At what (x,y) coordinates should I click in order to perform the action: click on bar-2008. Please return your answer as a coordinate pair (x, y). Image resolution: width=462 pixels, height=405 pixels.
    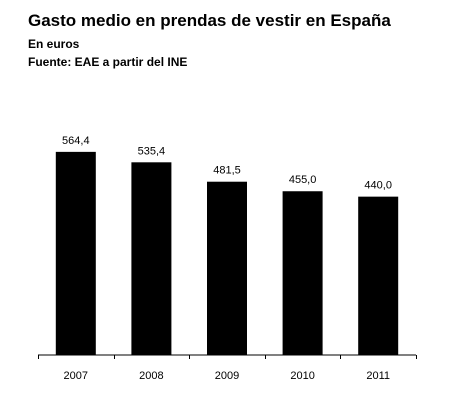
    Looking at the image, I should click on (151, 258).